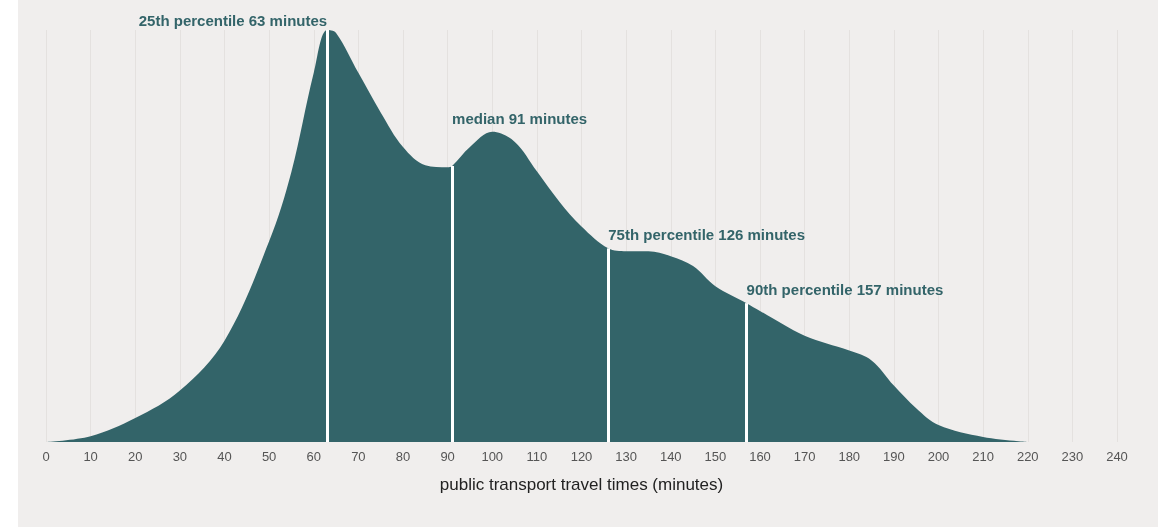 Image resolution: width=1175 pixels, height=527 pixels. I want to click on x-tick-label: 50, so click(269, 456).